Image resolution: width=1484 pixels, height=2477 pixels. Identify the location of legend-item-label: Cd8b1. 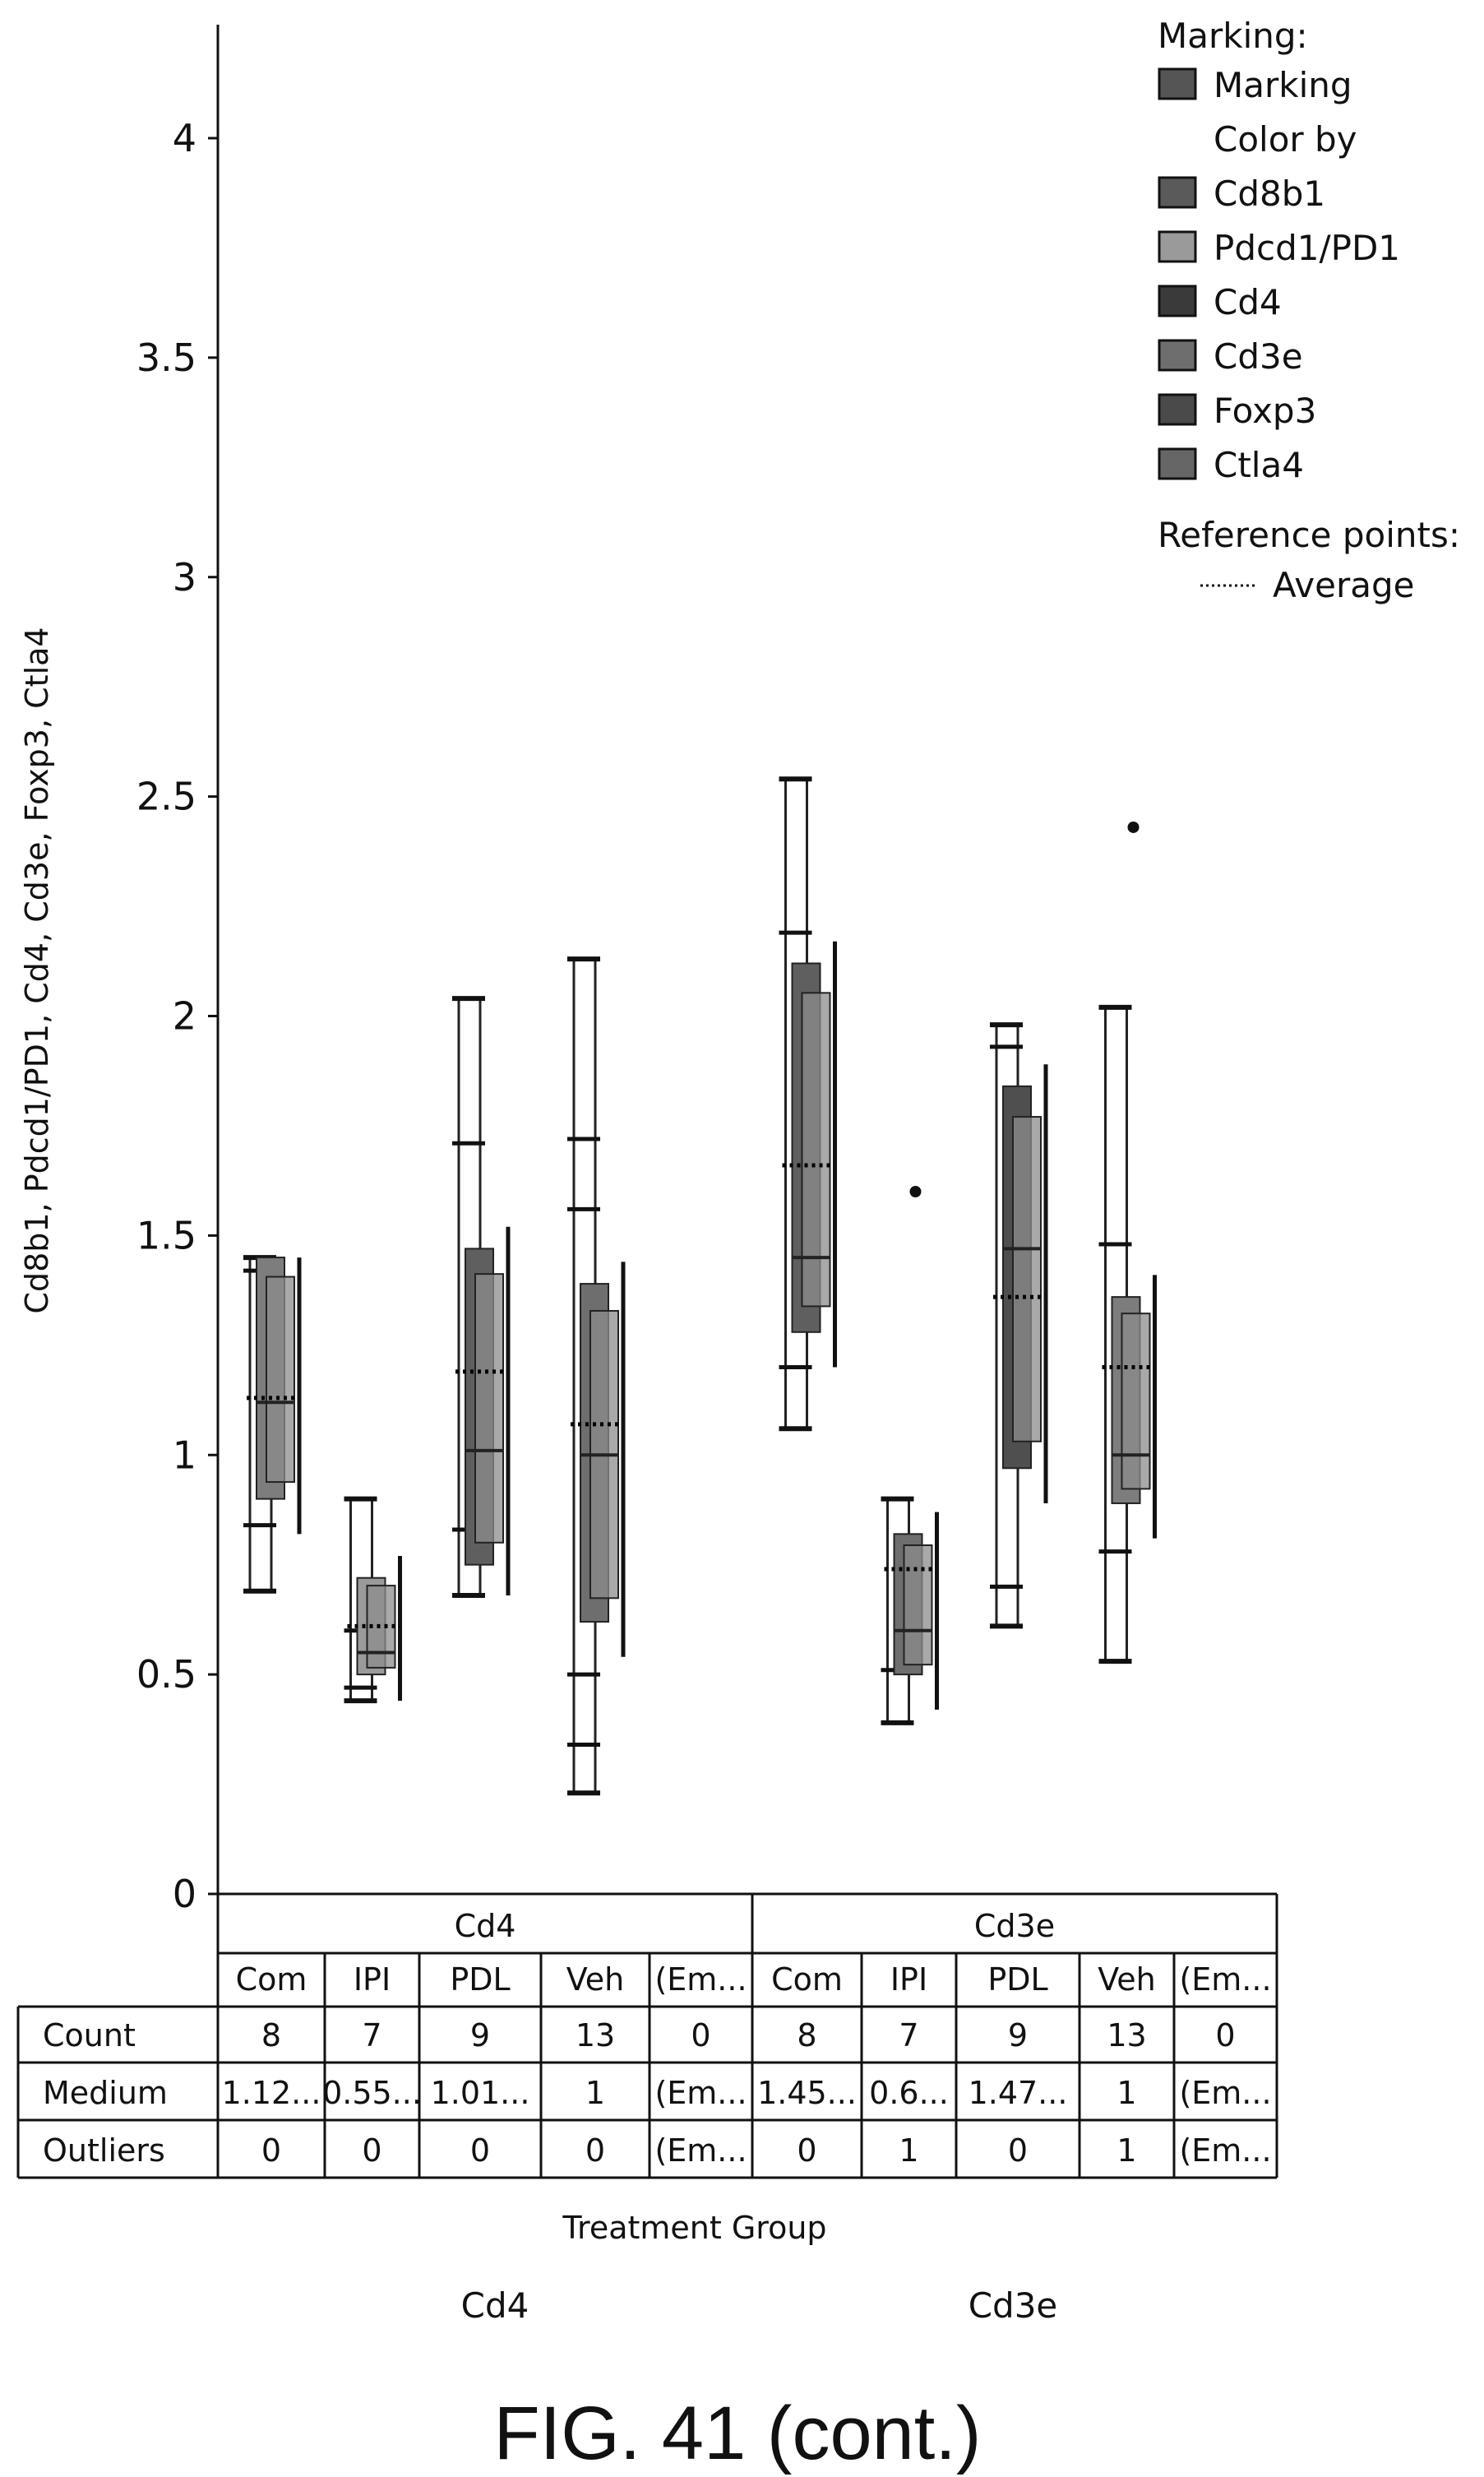
(1269, 194).